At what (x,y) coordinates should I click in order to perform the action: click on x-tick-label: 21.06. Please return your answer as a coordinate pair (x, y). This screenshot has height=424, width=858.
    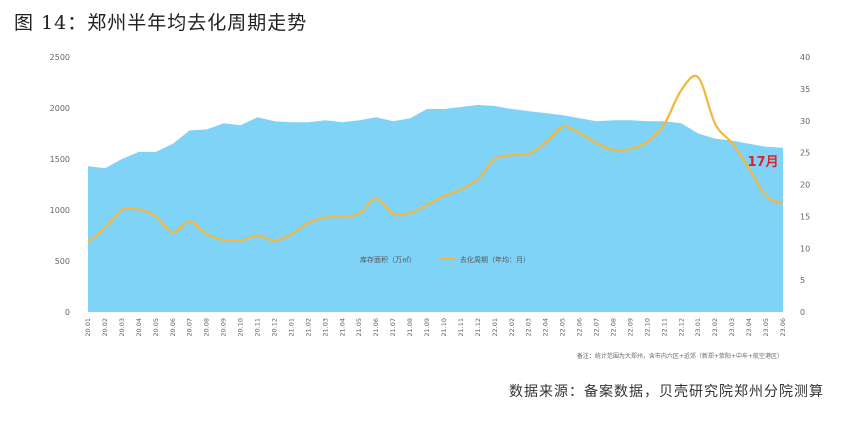
    Looking at the image, I should click on (376, 327).